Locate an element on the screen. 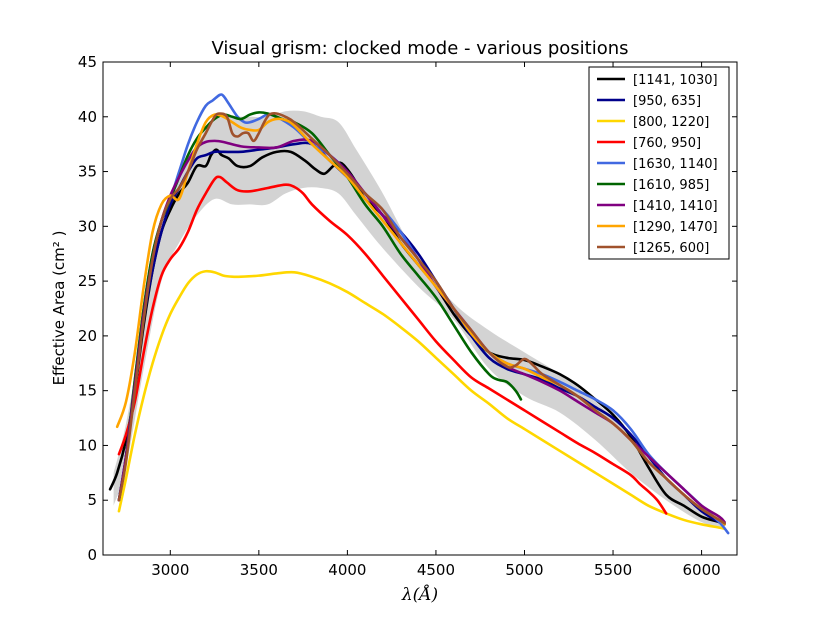 This screenshot has height=617, width=817. legend-label-1: [1141, 1030] is located at coordinates (675, 80).